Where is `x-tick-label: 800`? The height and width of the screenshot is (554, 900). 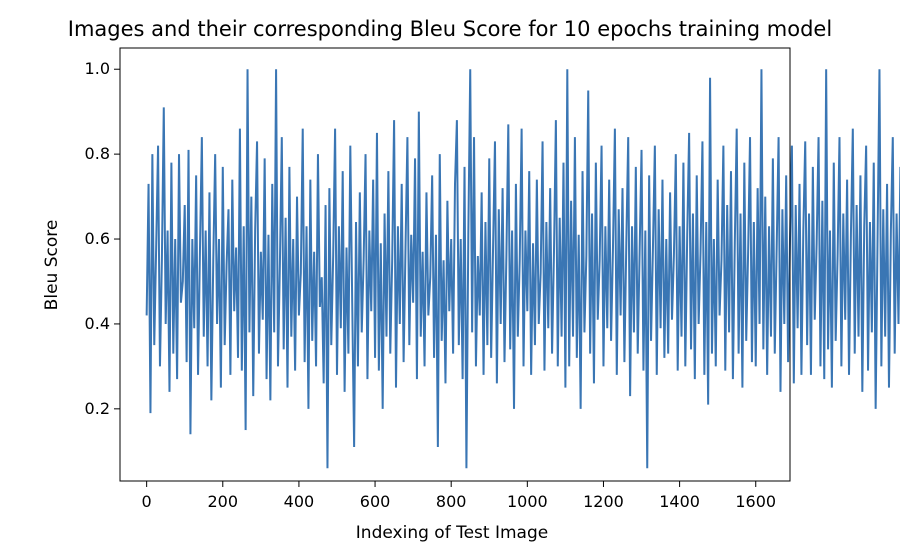 x-tick-label: 800 is located at coordinates (451, 501).